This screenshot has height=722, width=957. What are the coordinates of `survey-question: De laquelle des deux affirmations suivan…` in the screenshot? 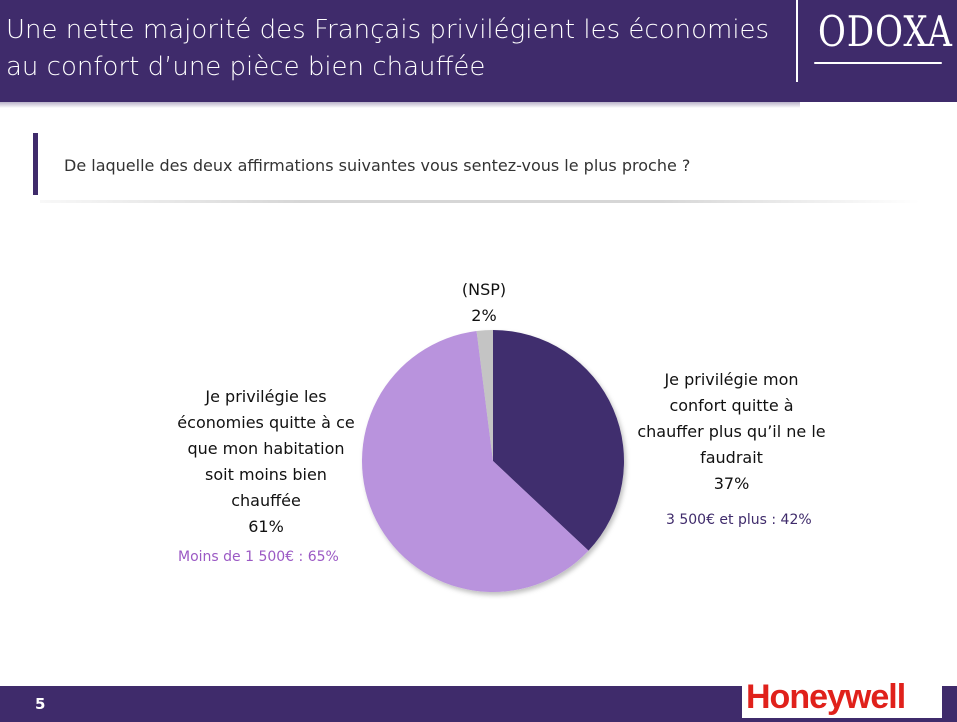 It's located at (377, 165).